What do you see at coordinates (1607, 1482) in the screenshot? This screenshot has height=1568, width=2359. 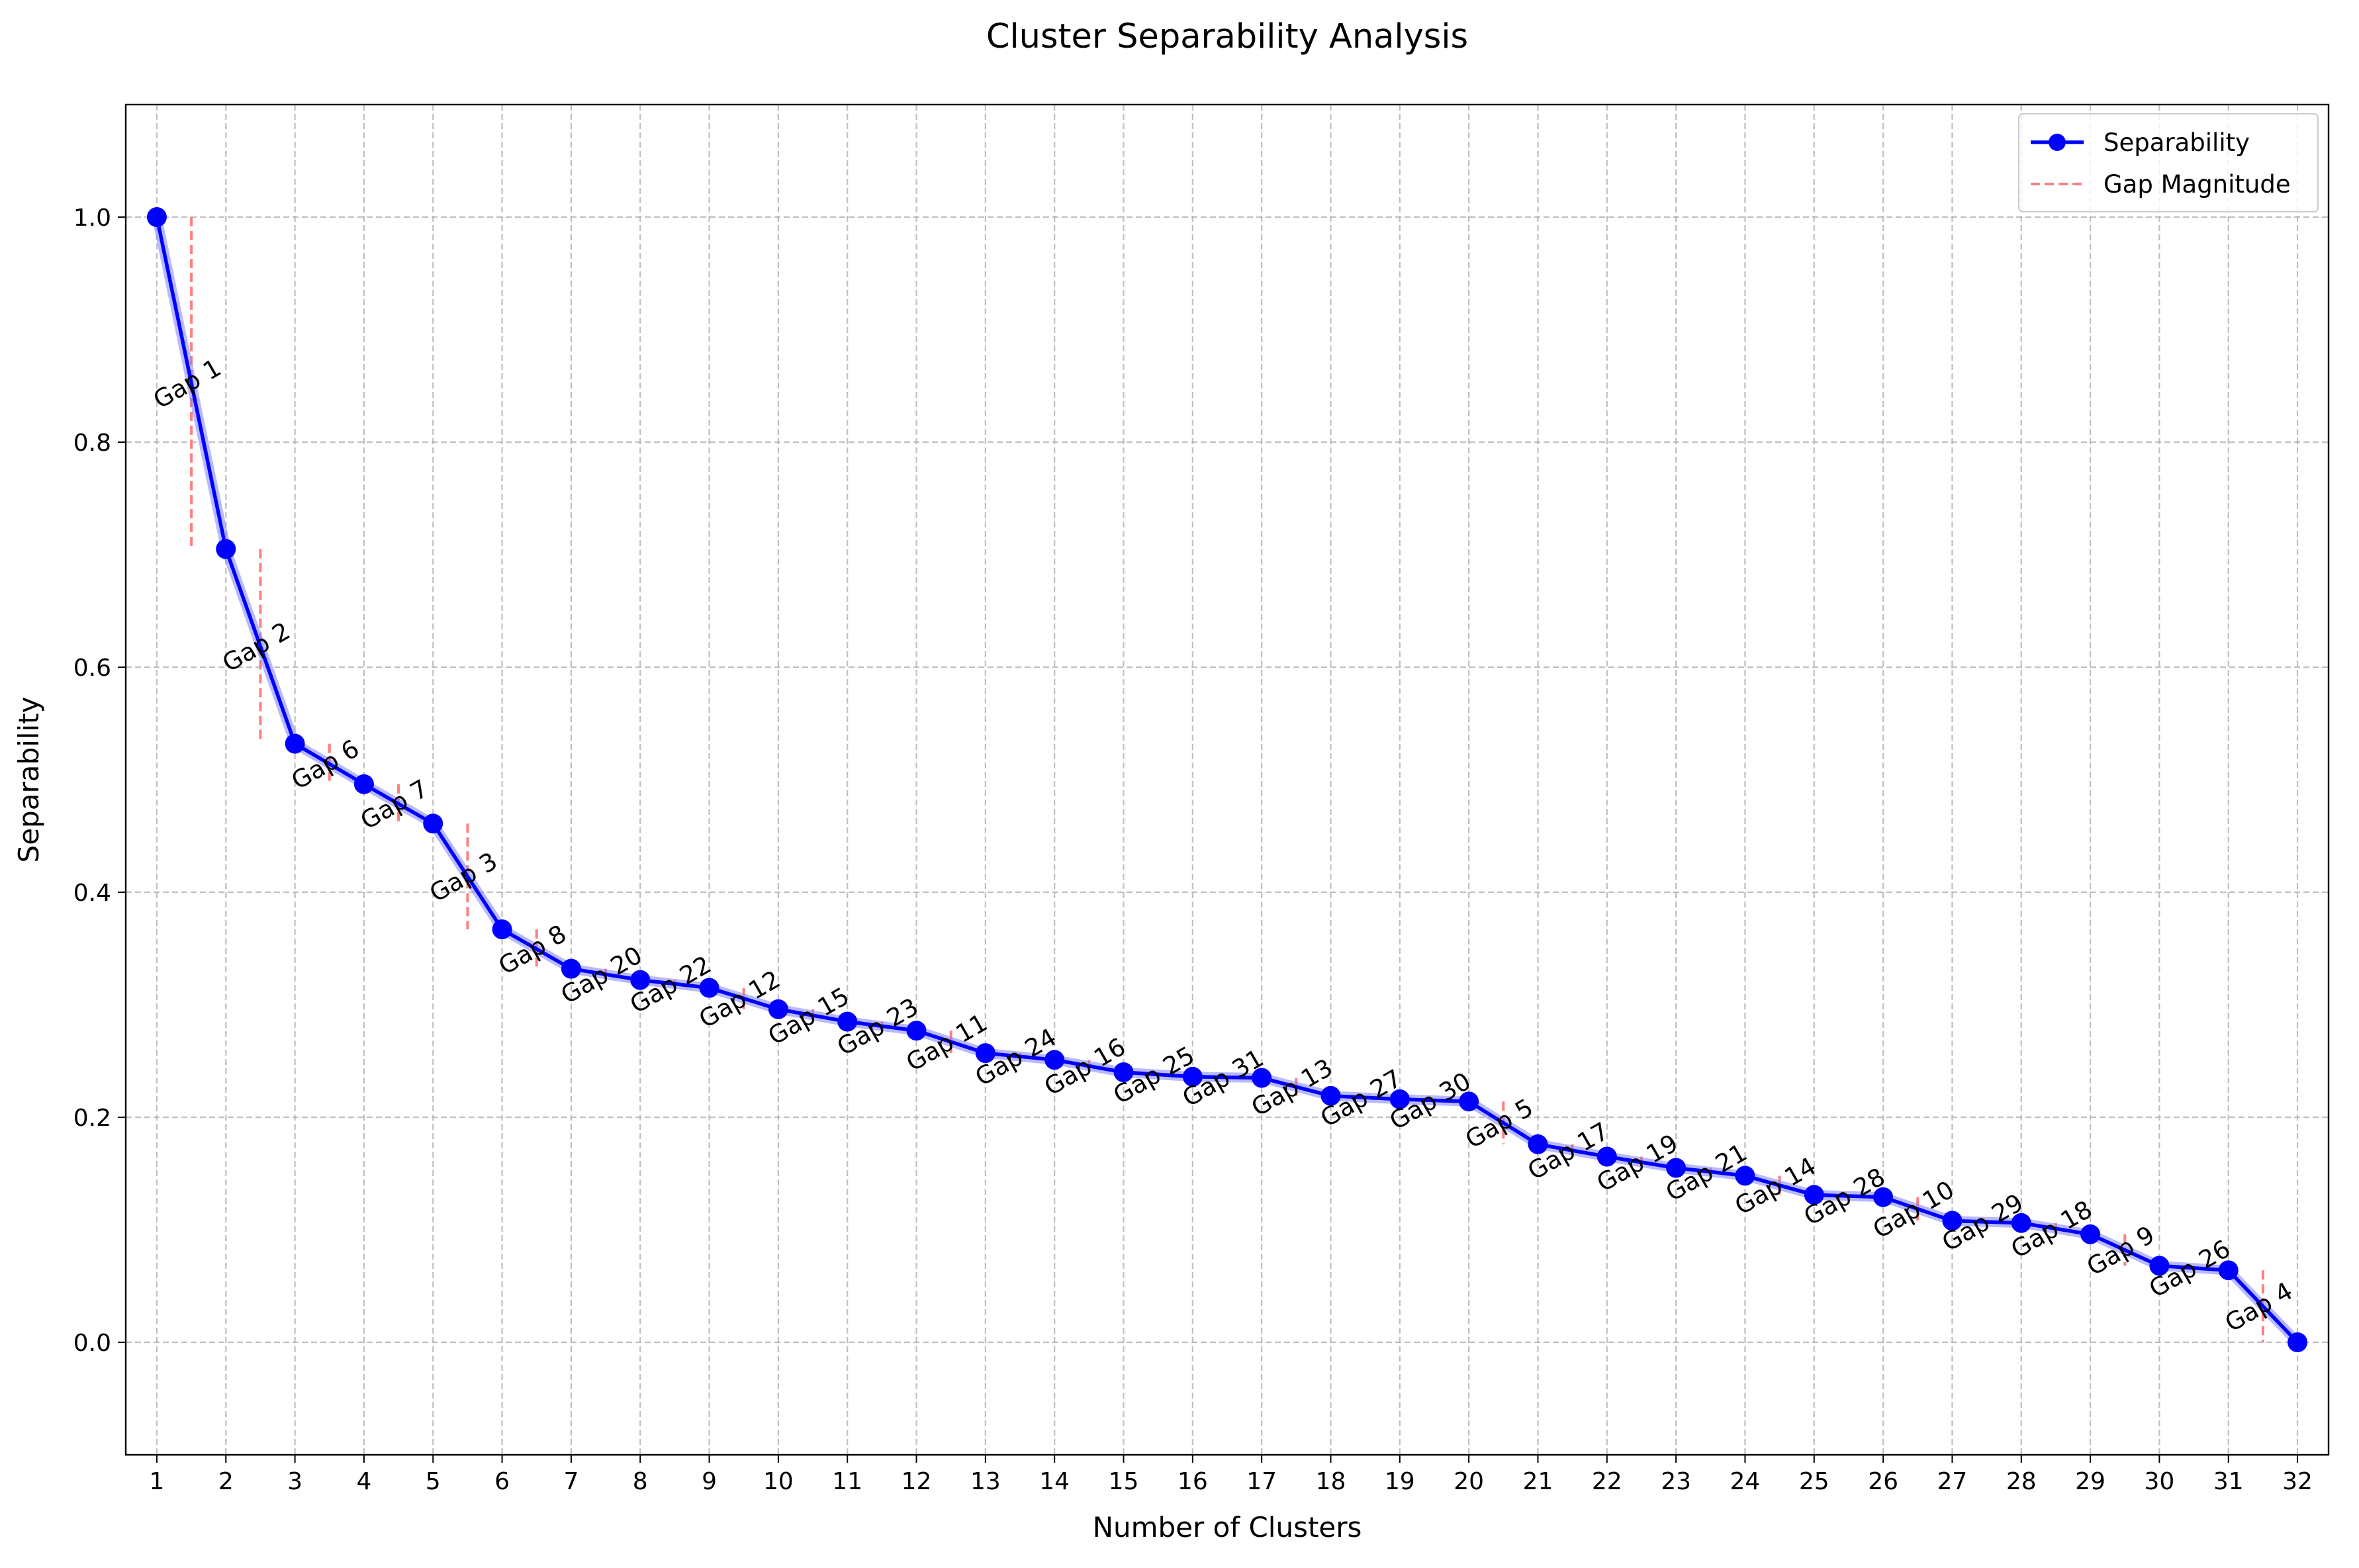 I see `x-tick-label: 22` at bounding box center [1607, 1482].